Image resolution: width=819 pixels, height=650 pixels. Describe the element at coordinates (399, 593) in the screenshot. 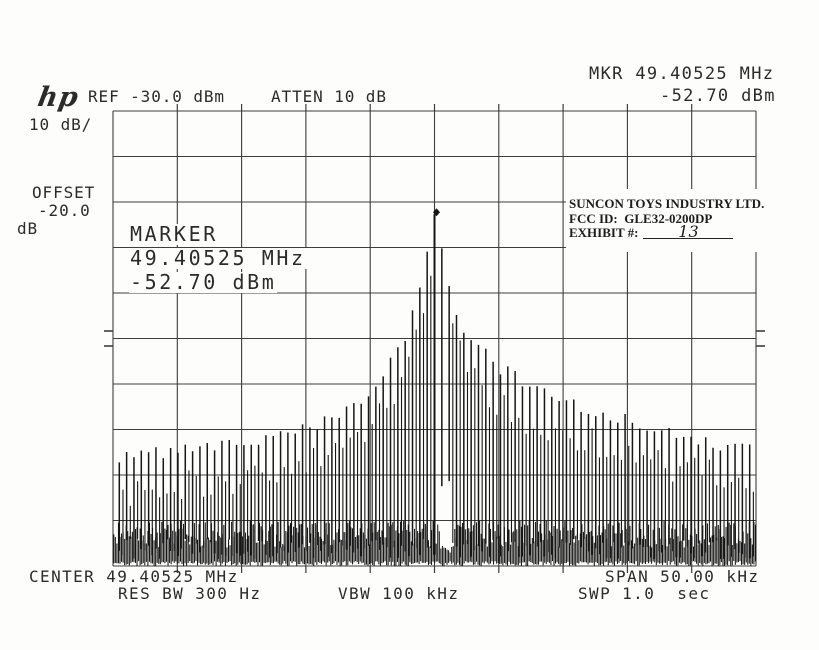

I see `vbw-readout: VBW 100 kHz` at that location.